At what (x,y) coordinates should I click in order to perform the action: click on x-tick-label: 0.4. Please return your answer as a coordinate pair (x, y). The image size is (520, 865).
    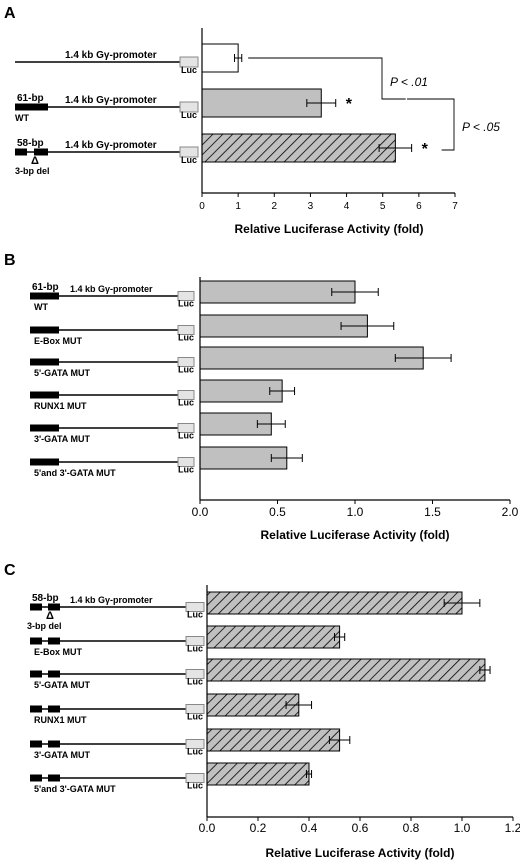
    Looking at the image, I should click on (309, 828).